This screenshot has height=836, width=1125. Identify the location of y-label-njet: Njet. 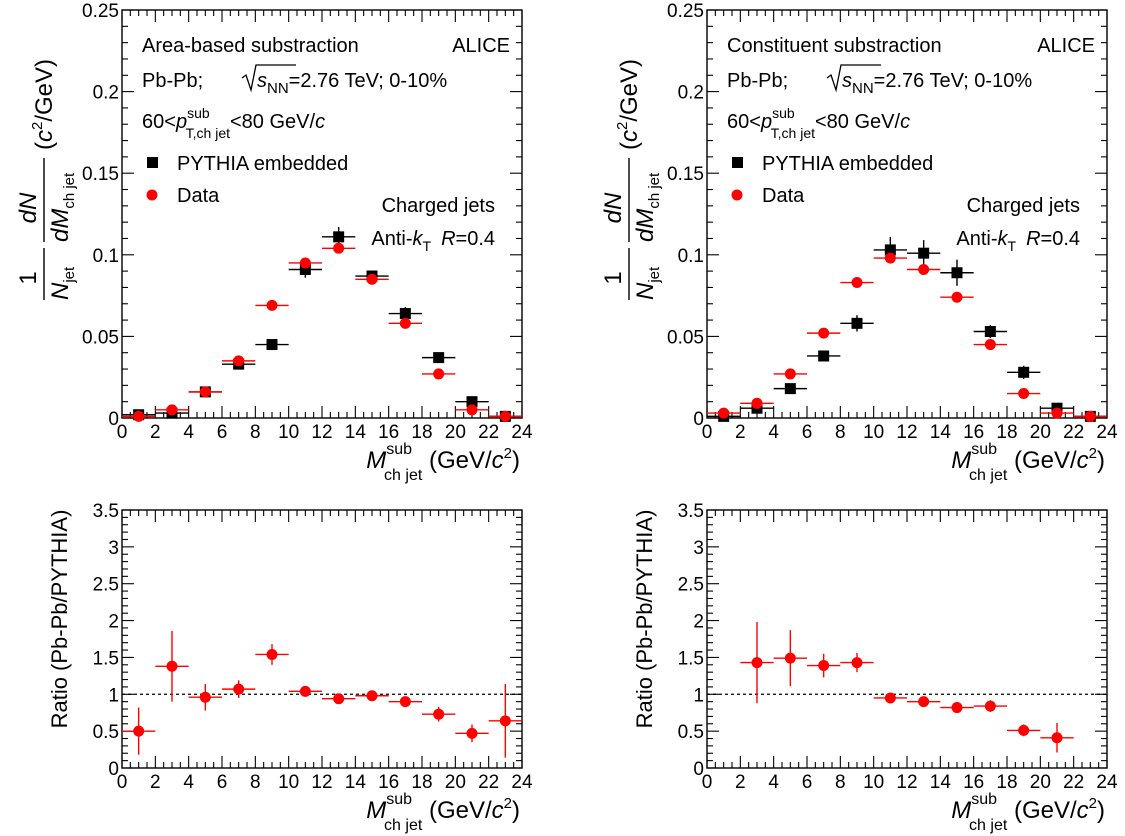
(647, 283).